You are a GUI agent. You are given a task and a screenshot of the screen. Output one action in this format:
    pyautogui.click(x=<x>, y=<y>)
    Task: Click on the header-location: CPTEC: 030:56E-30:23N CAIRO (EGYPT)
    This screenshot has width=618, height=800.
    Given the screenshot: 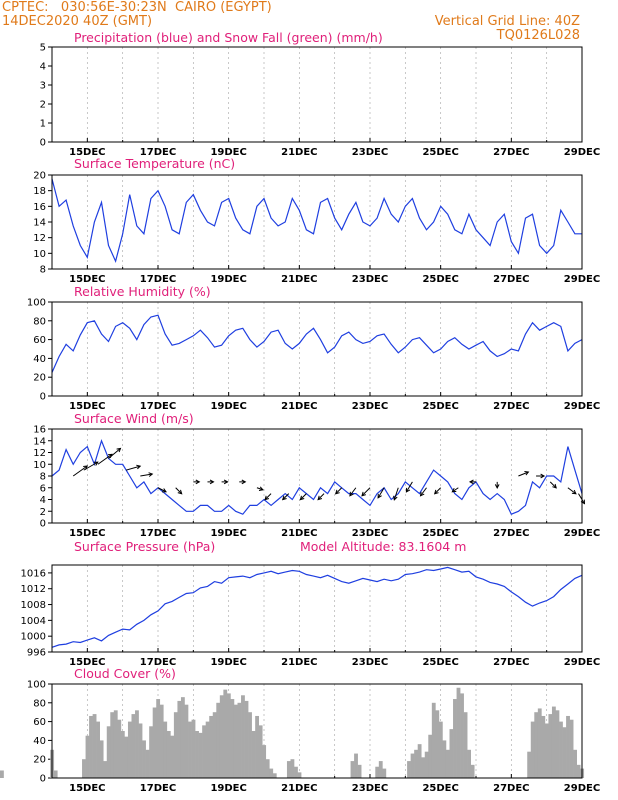 What is the action you would take?
    pyautogui.click(x=137, y=7)
    